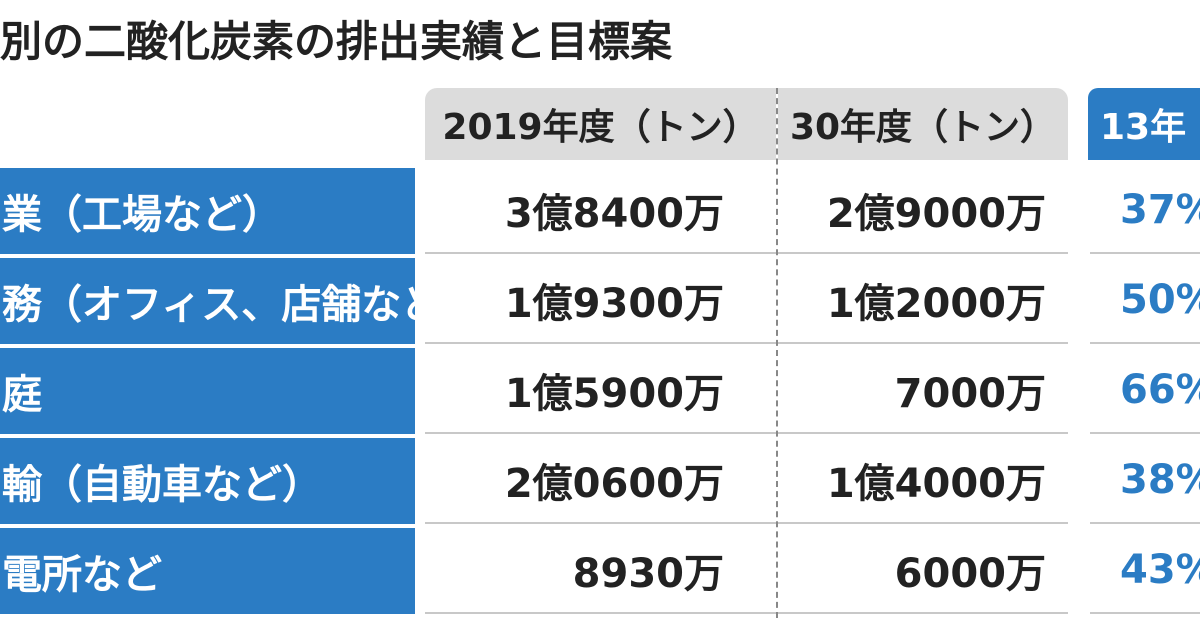  I want to click on value-cell: 1億2000万, so click(923, 301).